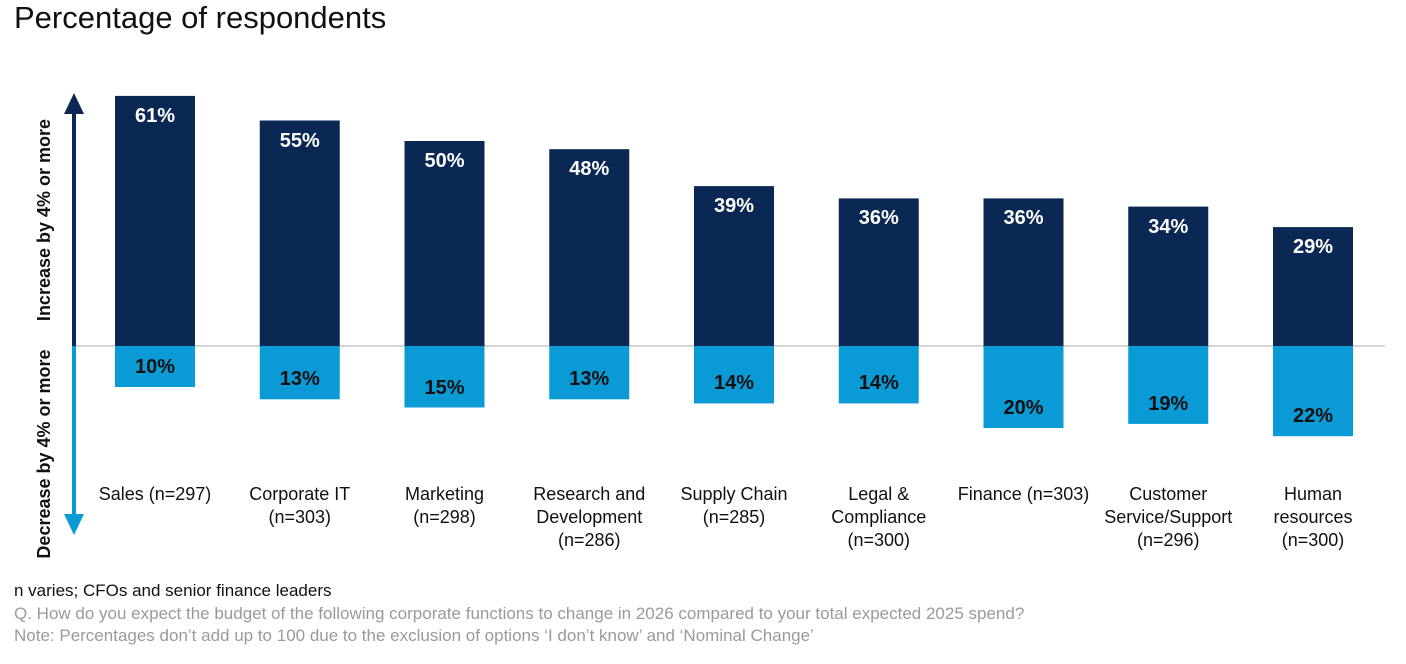  Describe the element at coordinates (879, 517) in the screenshot. I see `x-tick-label: Legal & Compliance (n=300)` at that location.